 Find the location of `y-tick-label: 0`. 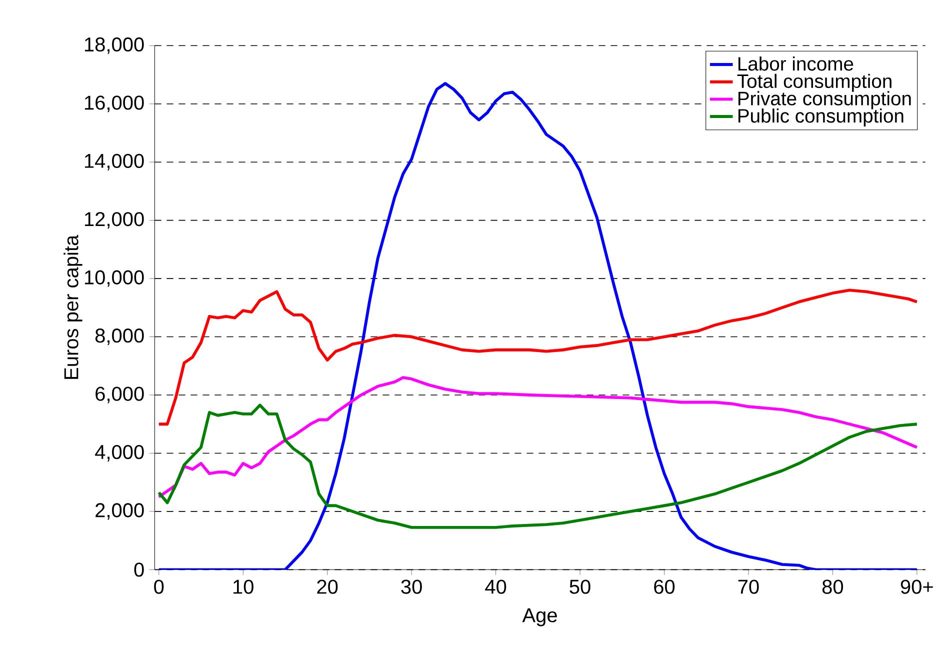

y-tick-label: 0 is located at coordinates (139, 569).